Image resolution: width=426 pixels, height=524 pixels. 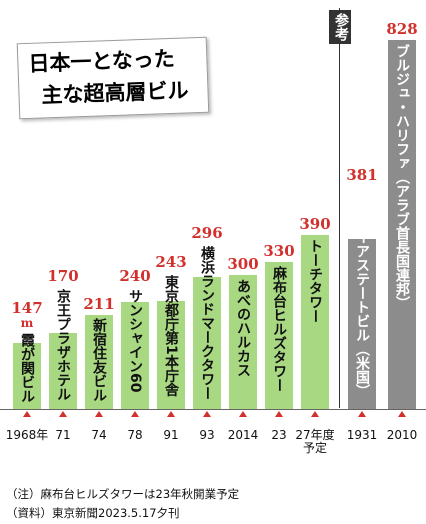 What do you see at coordinates (243, 435) in the screenshot?
I see `x-tick-label: 2014` at bounding box center [243, 435].